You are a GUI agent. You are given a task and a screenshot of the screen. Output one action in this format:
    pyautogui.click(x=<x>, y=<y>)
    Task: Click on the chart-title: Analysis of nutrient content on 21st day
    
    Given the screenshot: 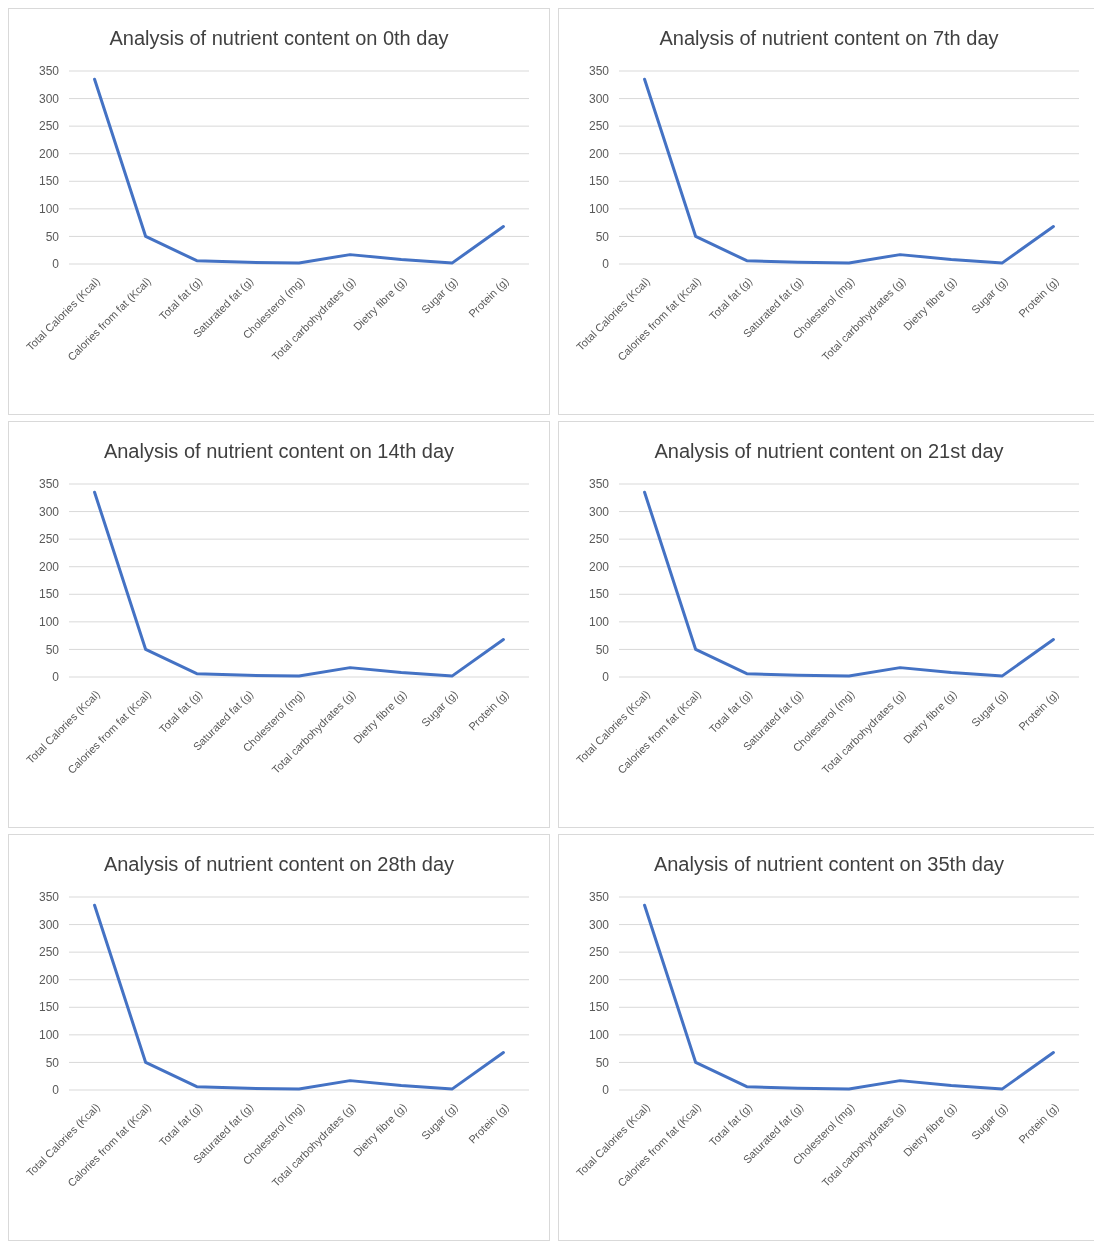 What is the action you would take?
    pyautogui.click(x=829, y=451)
    